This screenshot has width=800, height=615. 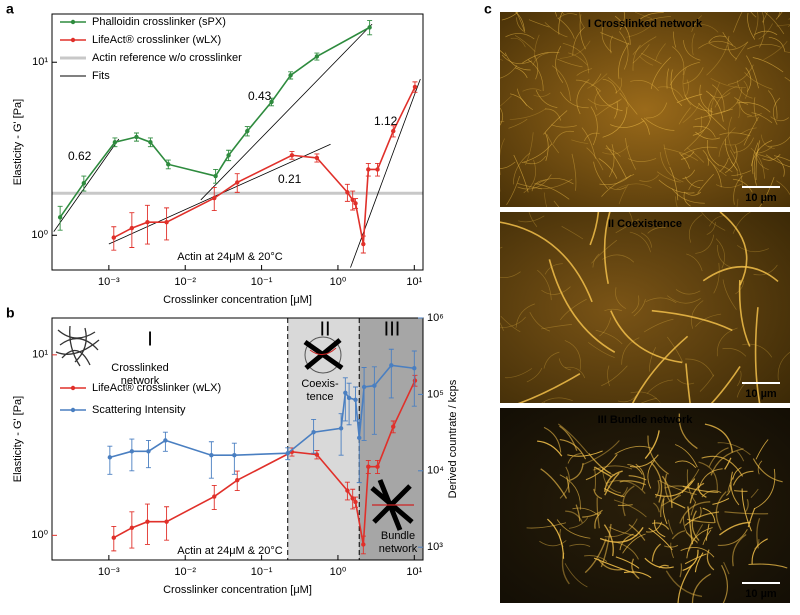 I want to click on legend-label: LifeAct® crosslinker (wLX), so click(x=156, y=40).